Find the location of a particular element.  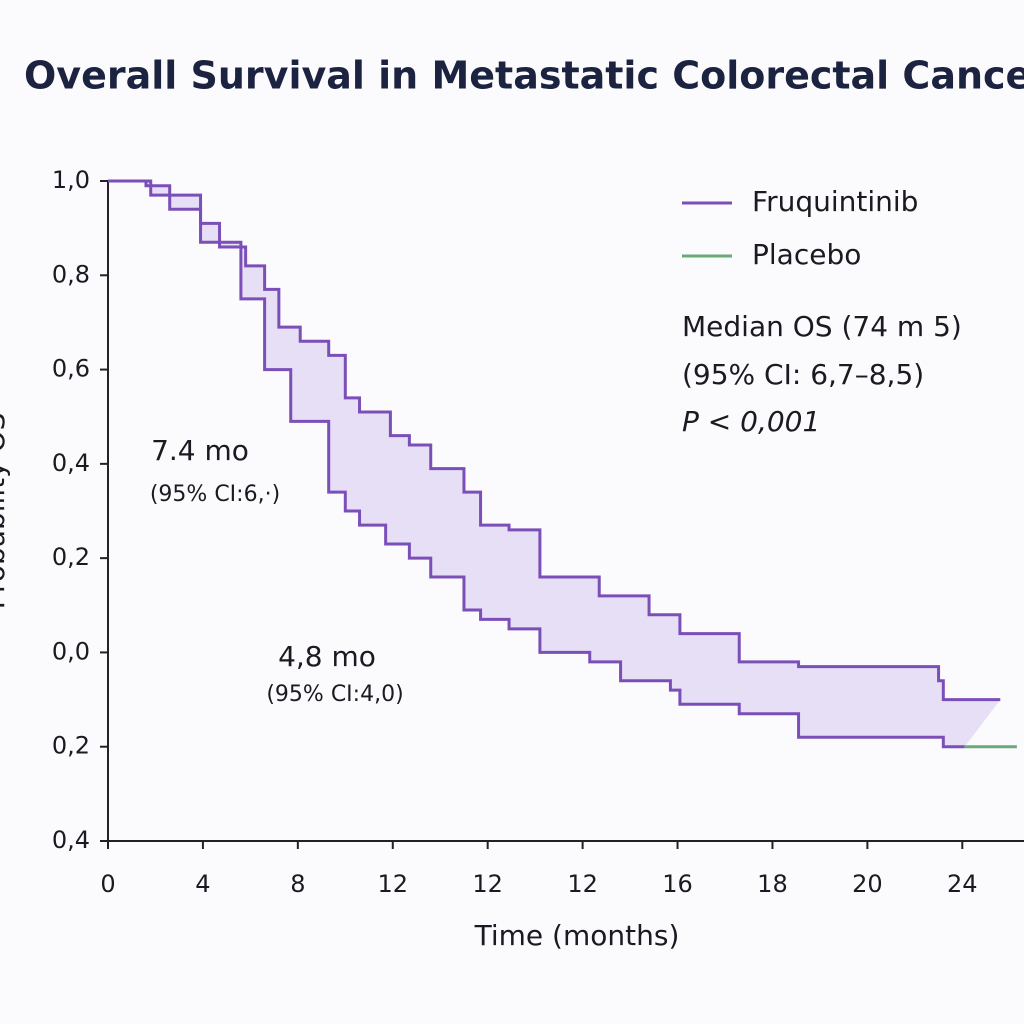

x-tick-label: 20 is located at coordinates (867, 884).